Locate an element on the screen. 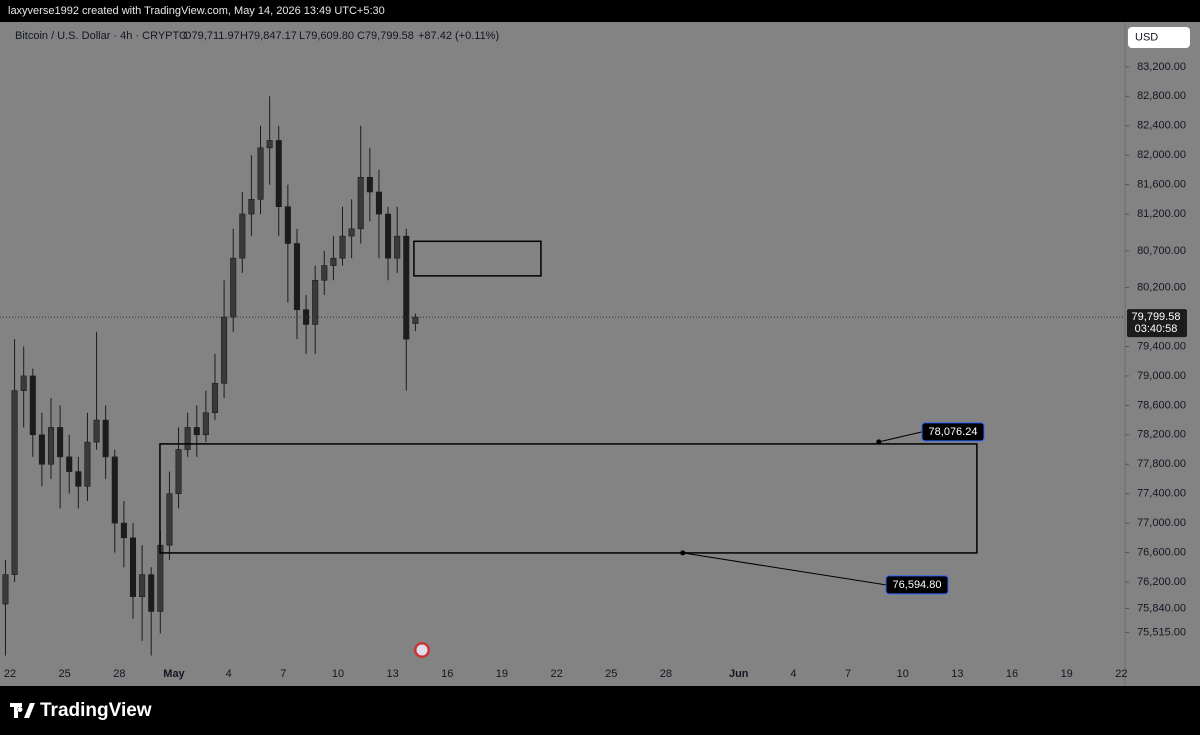 Image resolution: width=1200 pixels, height=735 pixels. y-tick-label: 77,800.00 is located at coordinates (1161, 464).